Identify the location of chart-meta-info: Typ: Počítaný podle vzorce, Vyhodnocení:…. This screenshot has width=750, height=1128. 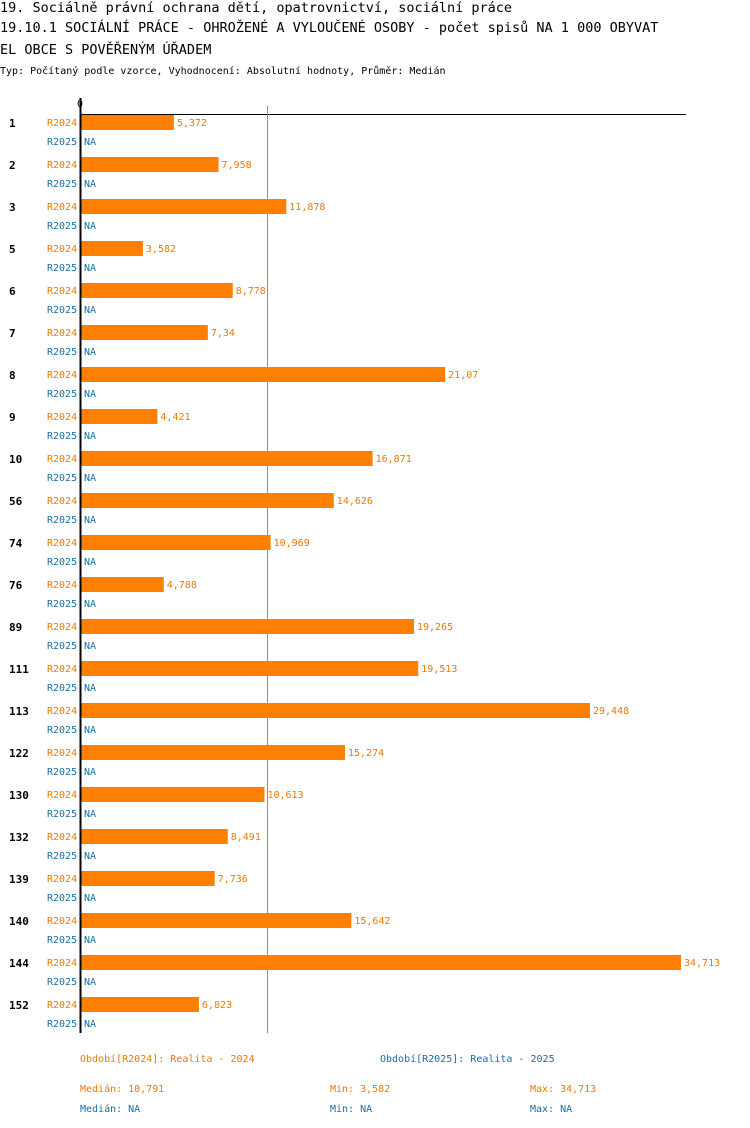
(223, 71).